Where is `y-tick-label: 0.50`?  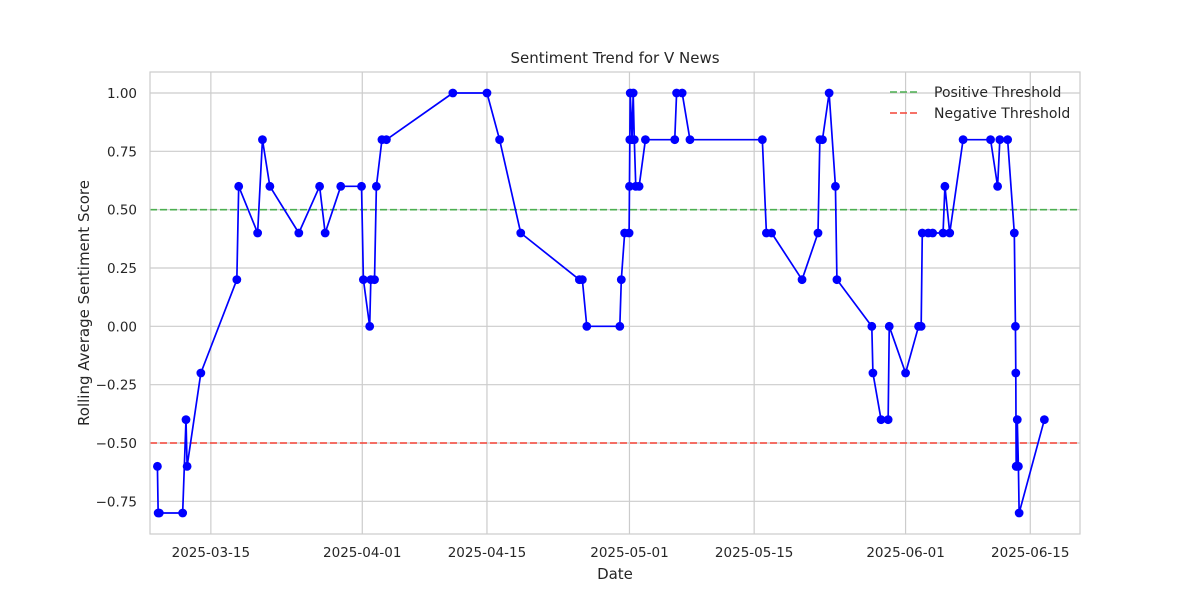
y-tick-label: 0.50 is located at coordinates (122, 211).